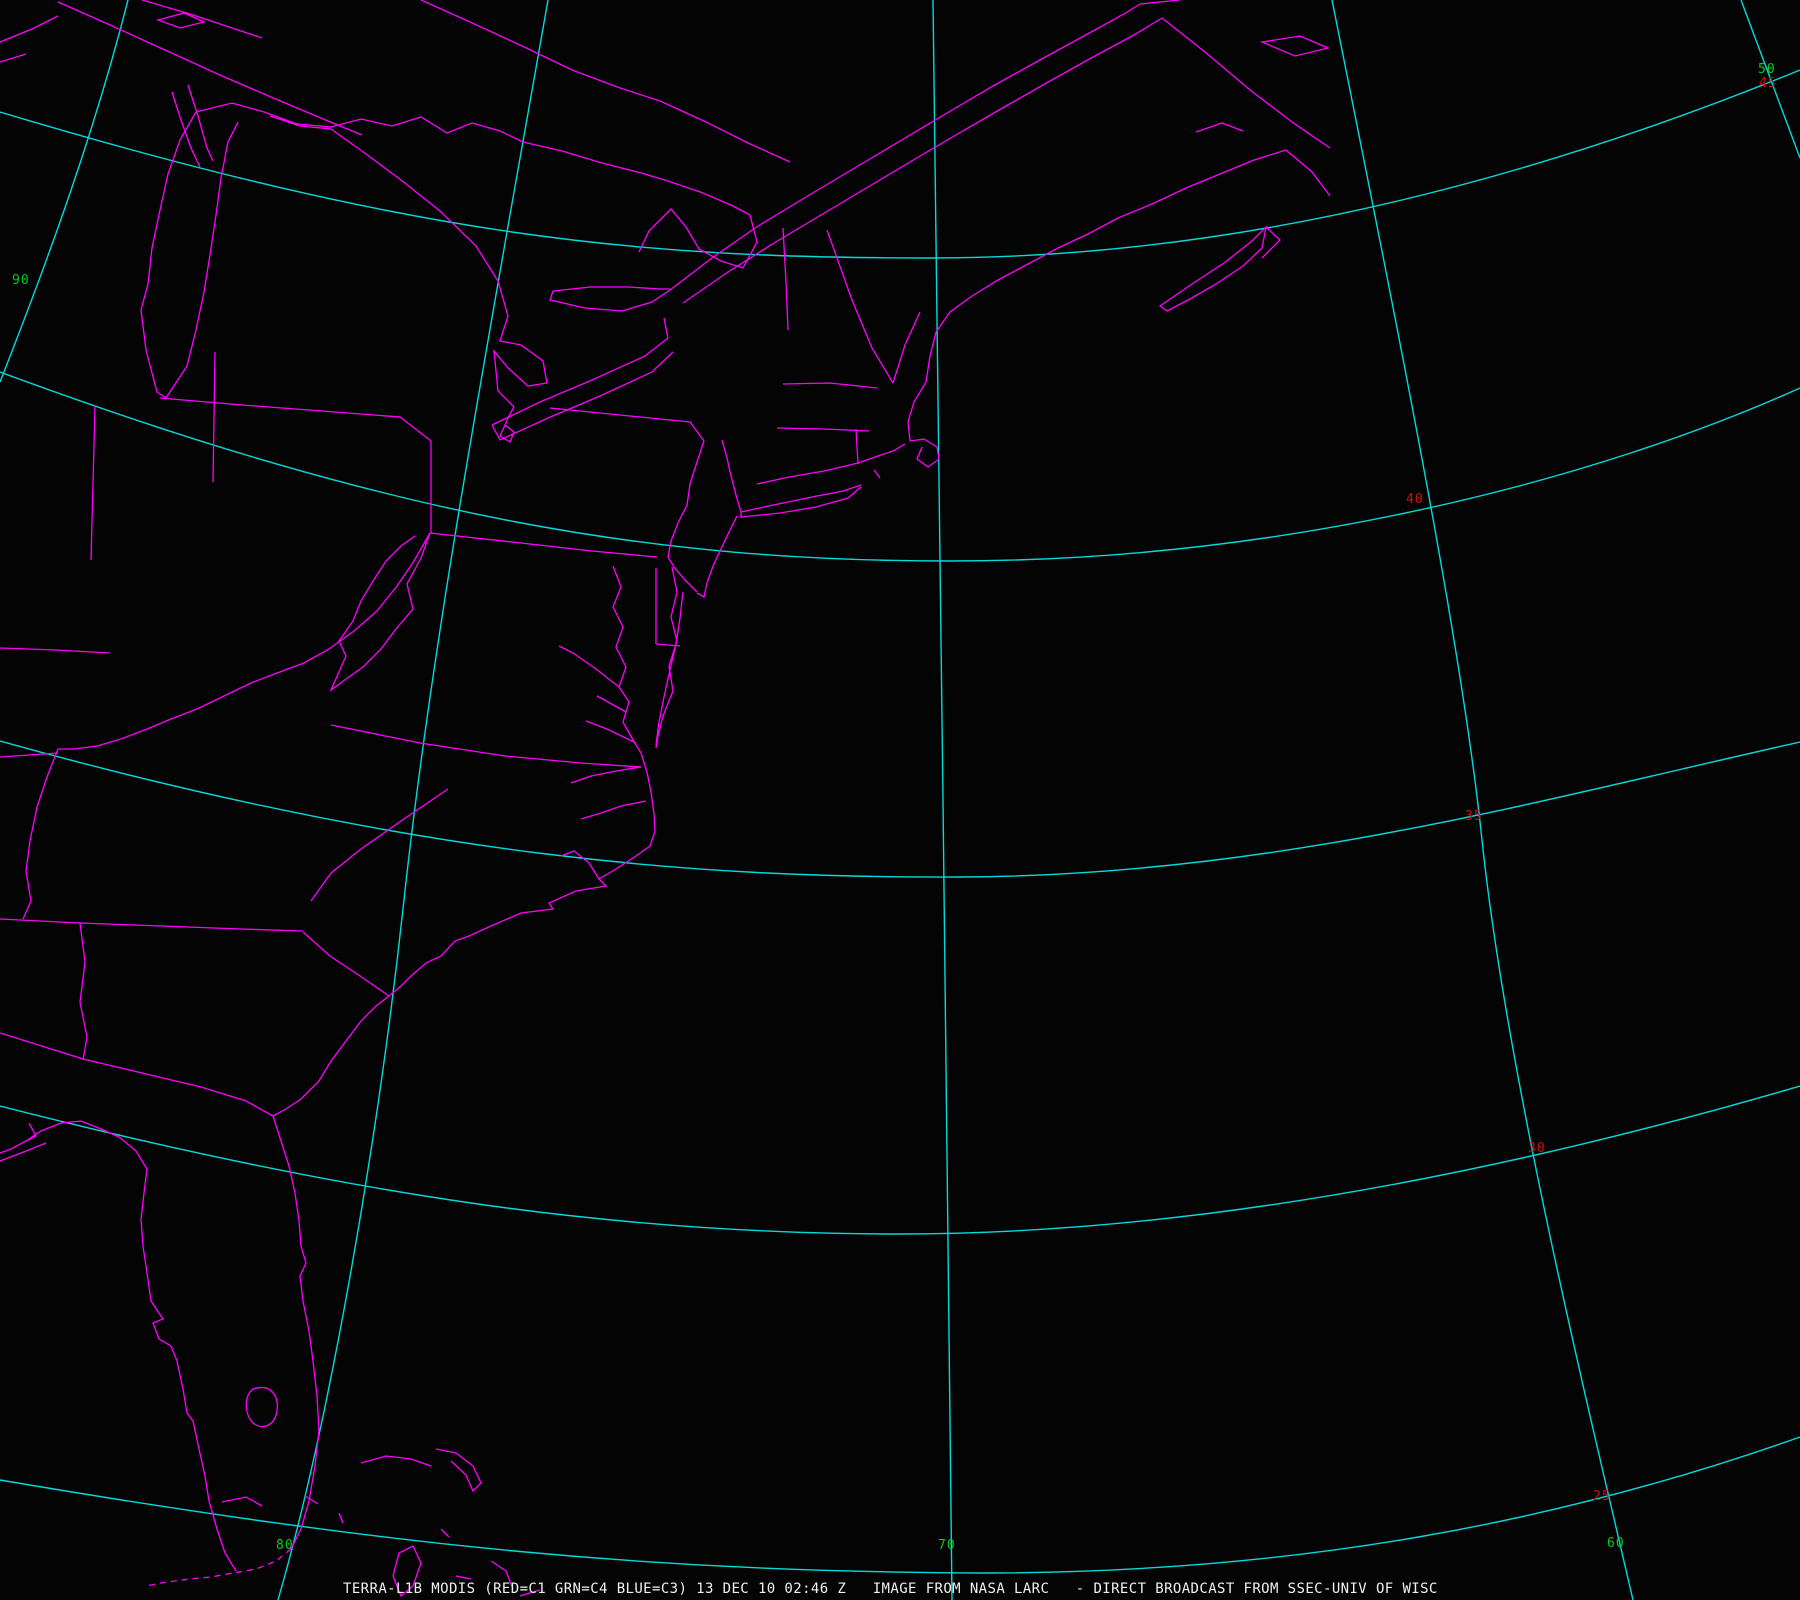  What do you see at coordinates (261, 456) in the screenshot?
I see `midwest-state-lines` at bounding box center [261, 456].